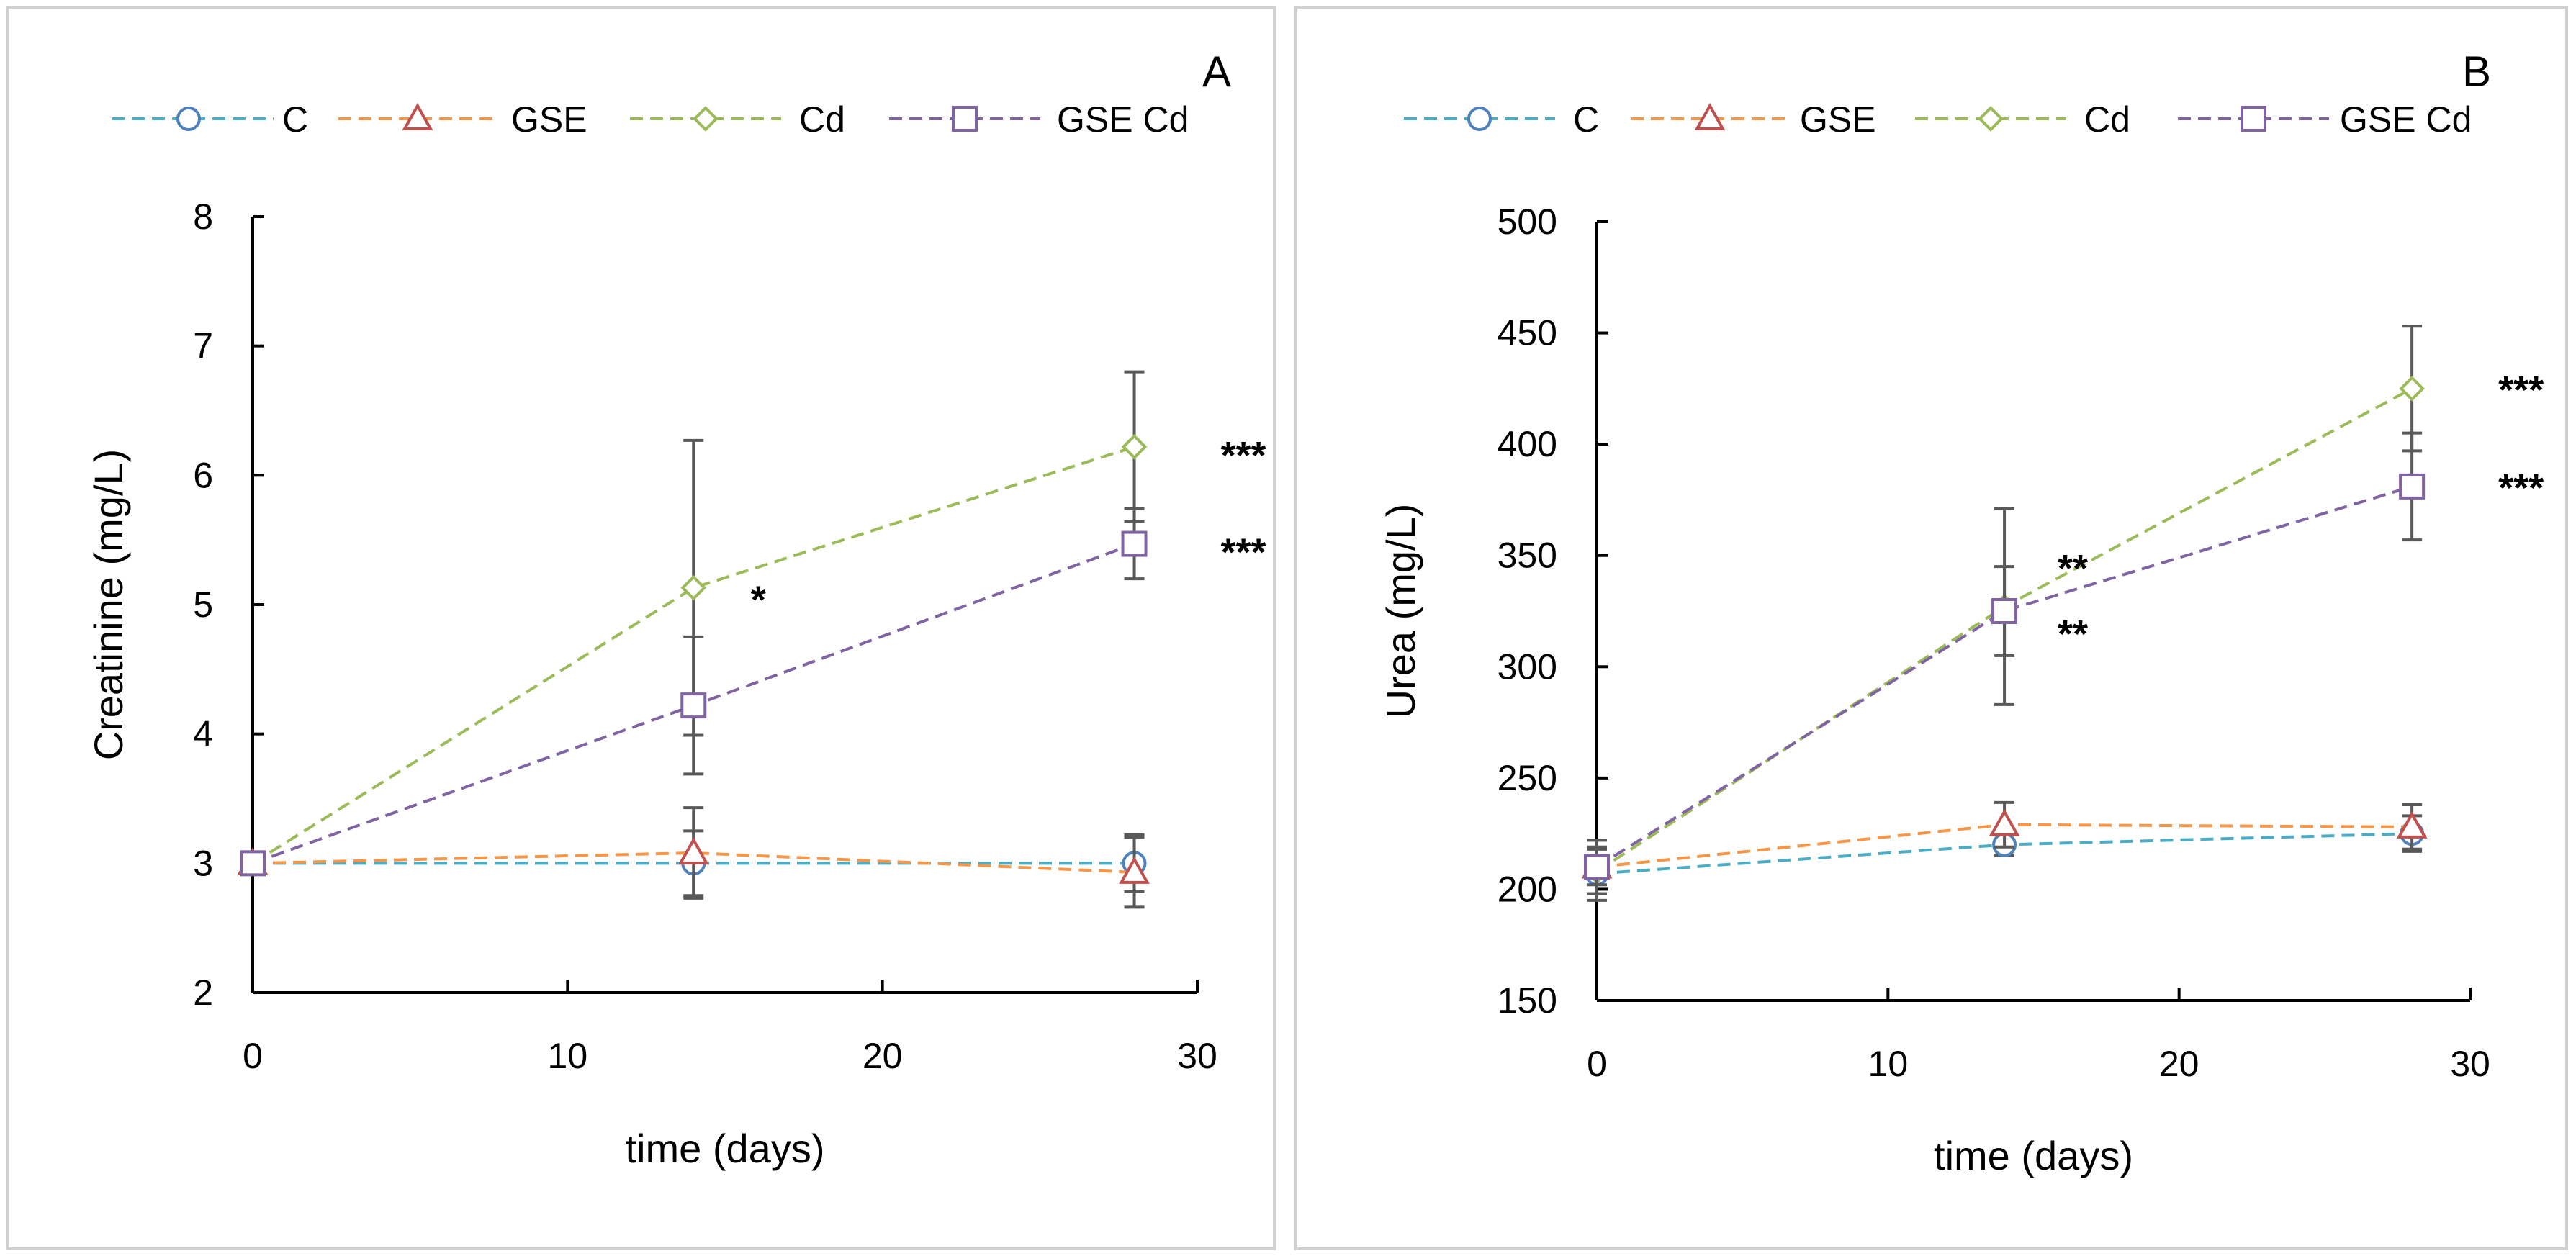  I want to click on y-tick-label: 400, so click(1527, 444).